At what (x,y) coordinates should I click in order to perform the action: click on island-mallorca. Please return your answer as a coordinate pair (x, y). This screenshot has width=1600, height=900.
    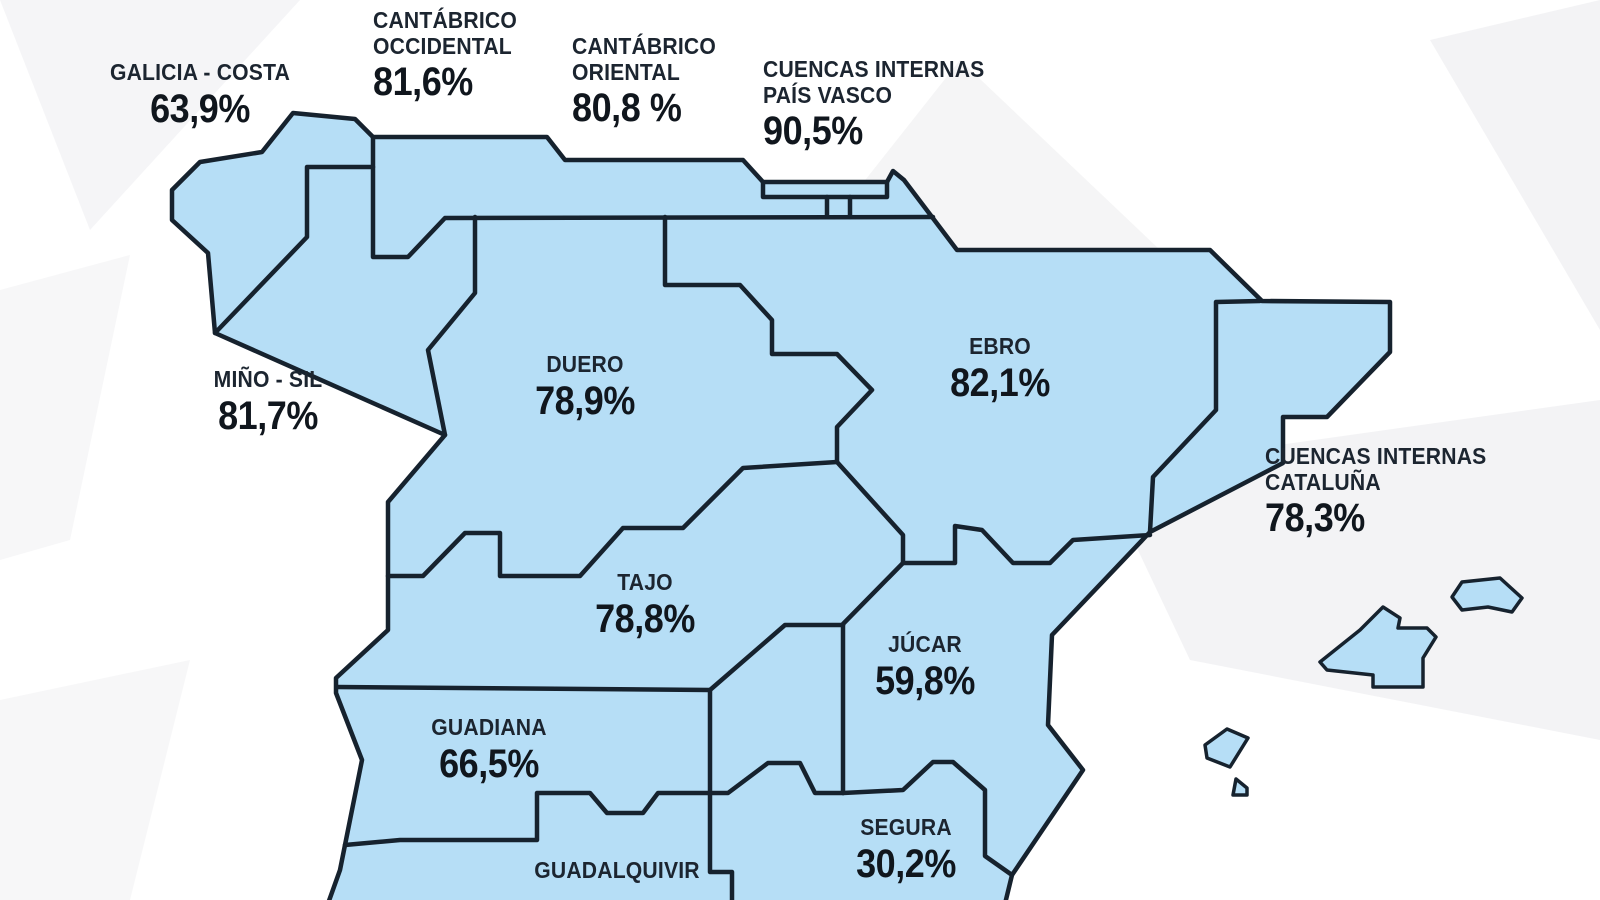
    Looking at the image, I should click on (1378, 647).